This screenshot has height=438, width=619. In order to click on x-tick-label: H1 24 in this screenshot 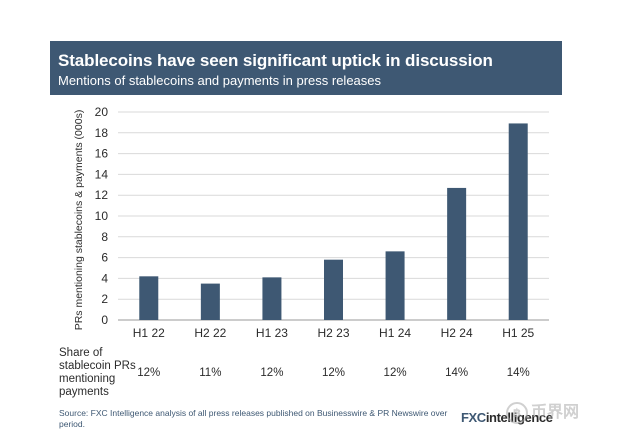, I will do `click(395, 333)`.